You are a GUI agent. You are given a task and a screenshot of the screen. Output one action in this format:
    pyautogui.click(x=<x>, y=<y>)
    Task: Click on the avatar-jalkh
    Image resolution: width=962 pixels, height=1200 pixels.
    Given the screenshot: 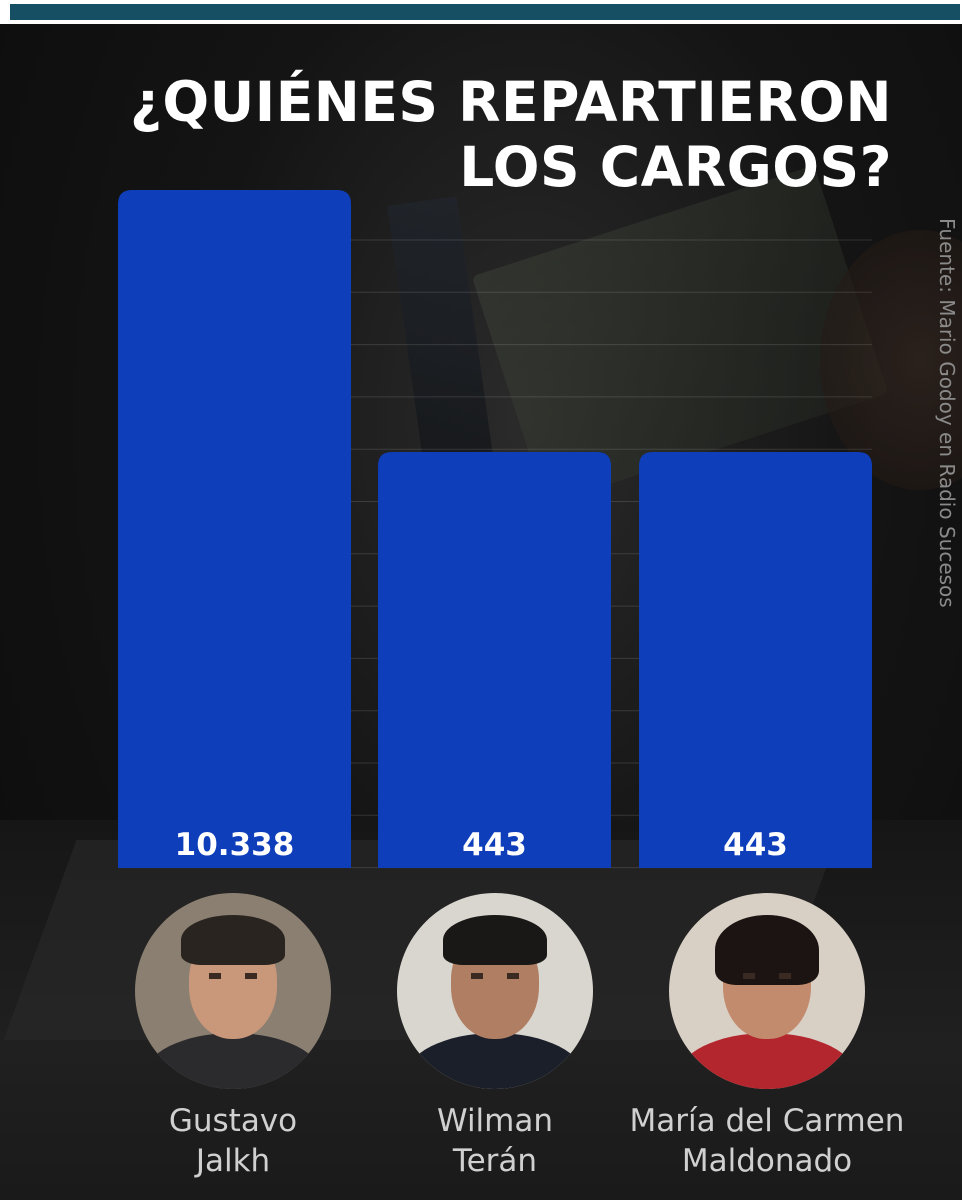 What is the action you would take?
    pyautogui.click(x=233, y=991)
    